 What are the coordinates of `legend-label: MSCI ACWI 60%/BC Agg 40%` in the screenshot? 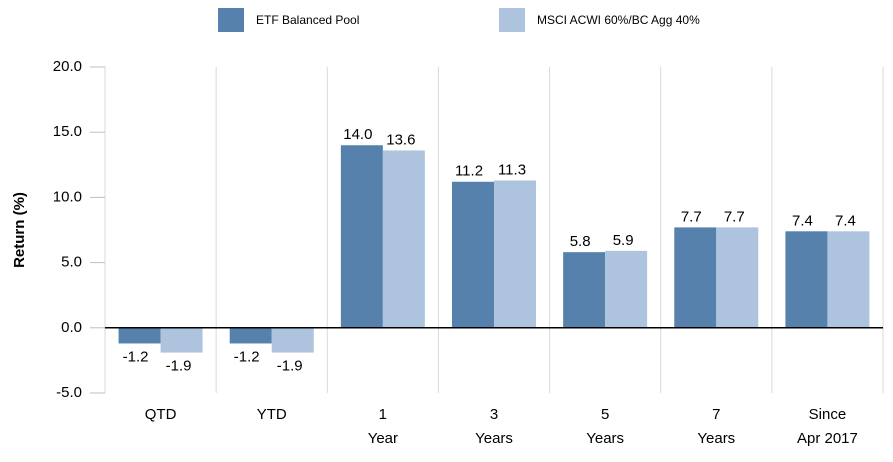 It's located at (618, 20).